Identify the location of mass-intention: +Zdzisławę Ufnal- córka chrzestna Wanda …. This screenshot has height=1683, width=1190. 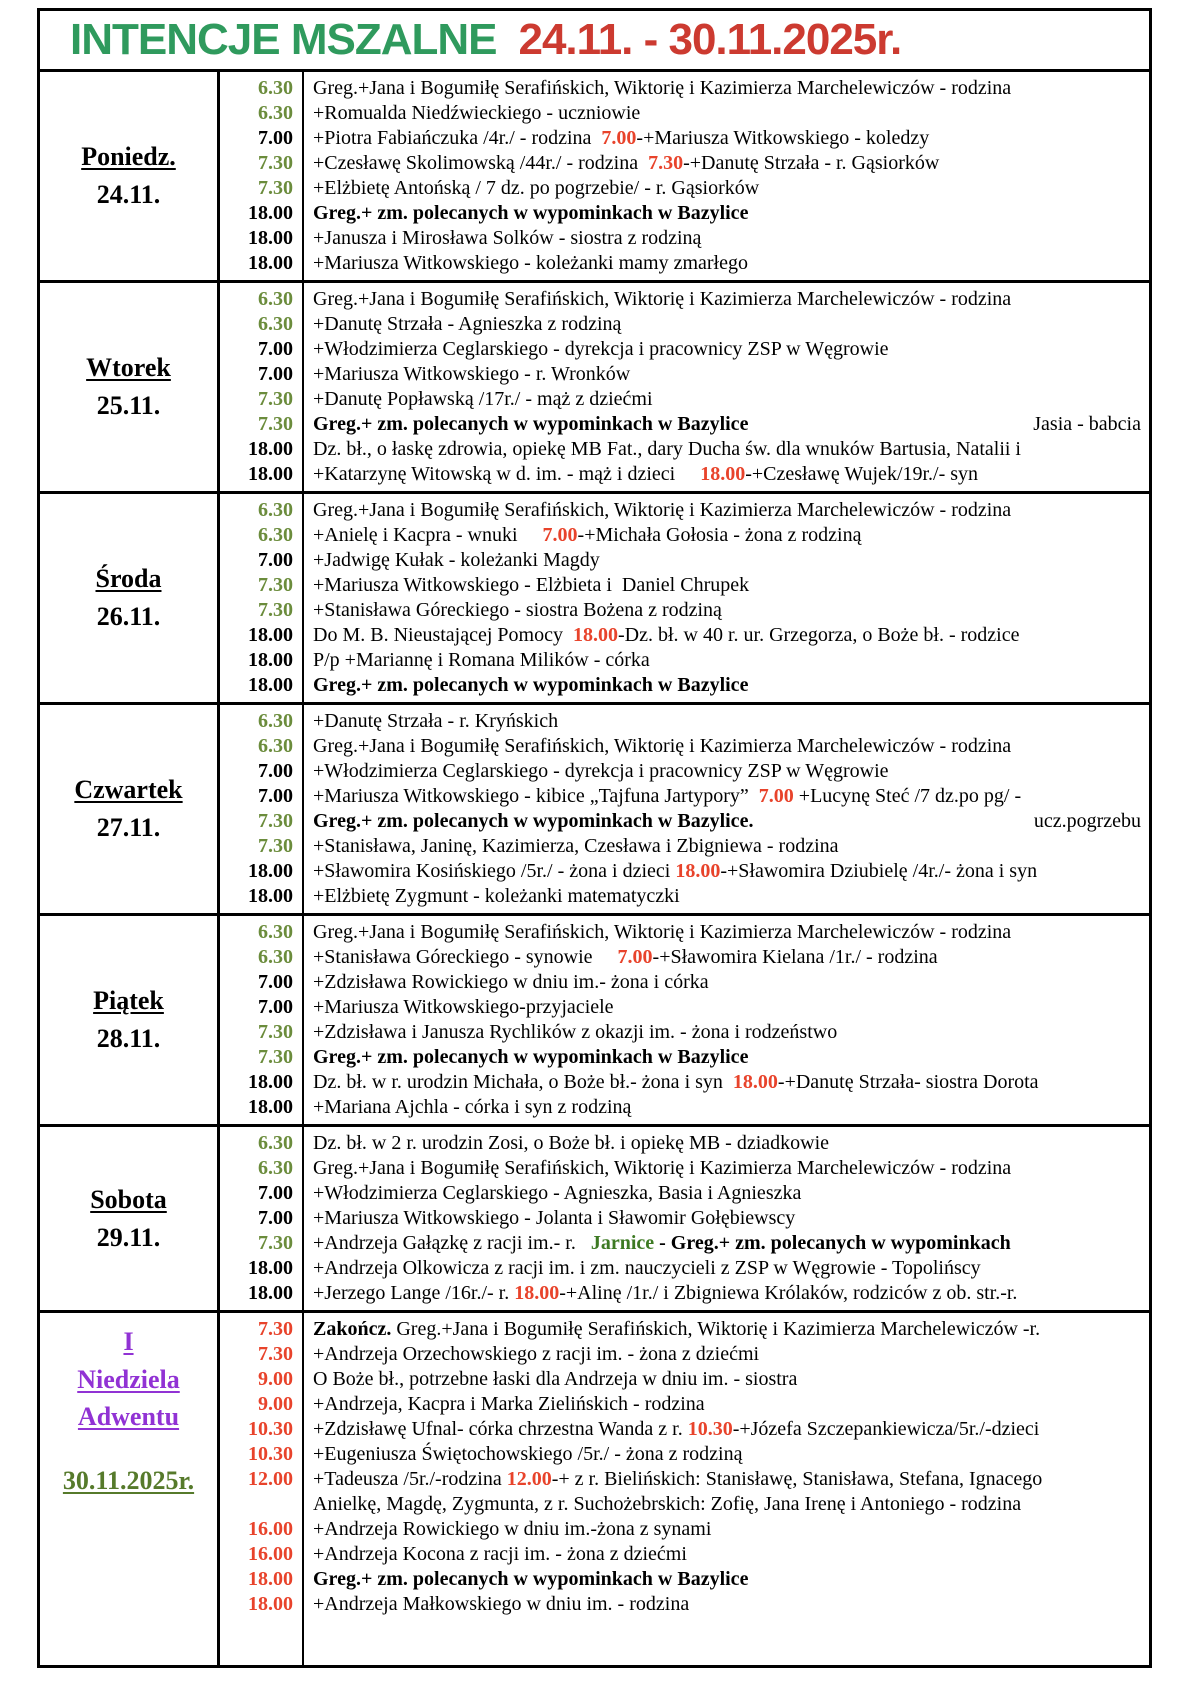
(727, 1429).